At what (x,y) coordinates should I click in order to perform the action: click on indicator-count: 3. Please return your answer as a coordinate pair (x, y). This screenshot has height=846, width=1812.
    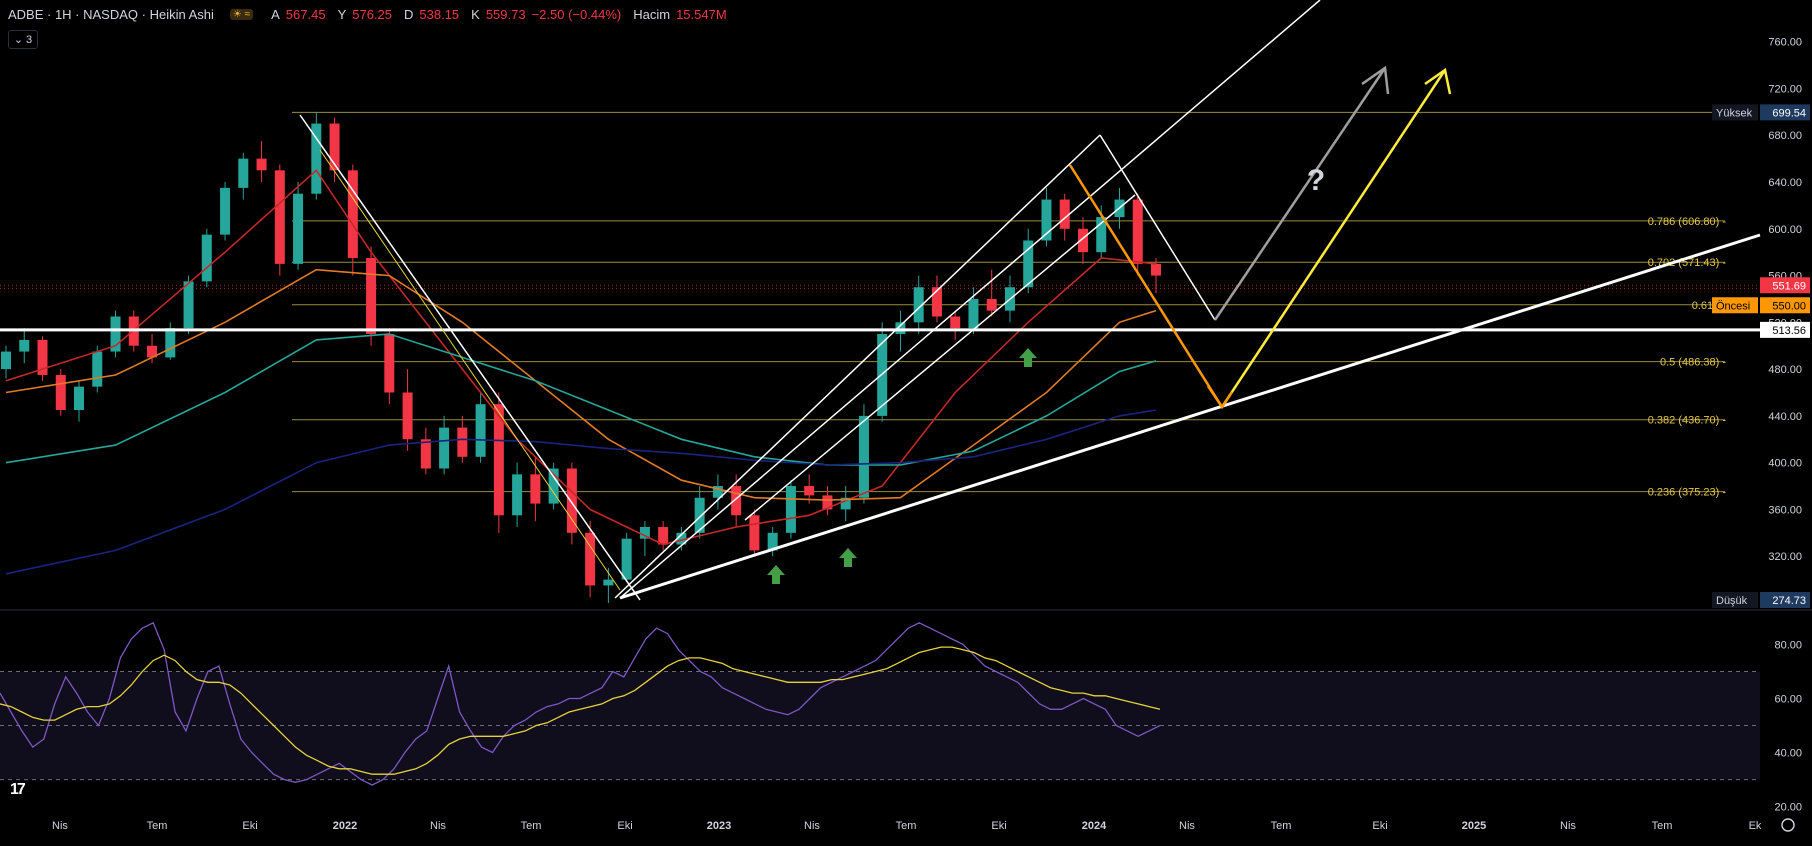
    Looking at the image, I should click on (29, 39).